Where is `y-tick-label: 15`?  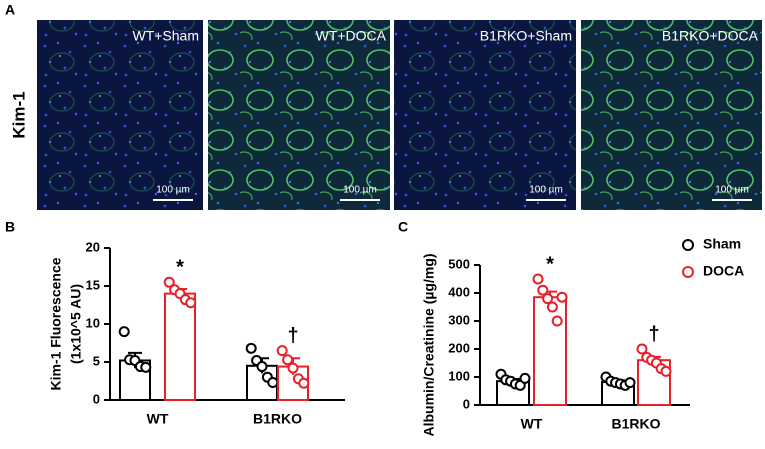
y-tick-label: 15 is located at coordinates (93, 284).